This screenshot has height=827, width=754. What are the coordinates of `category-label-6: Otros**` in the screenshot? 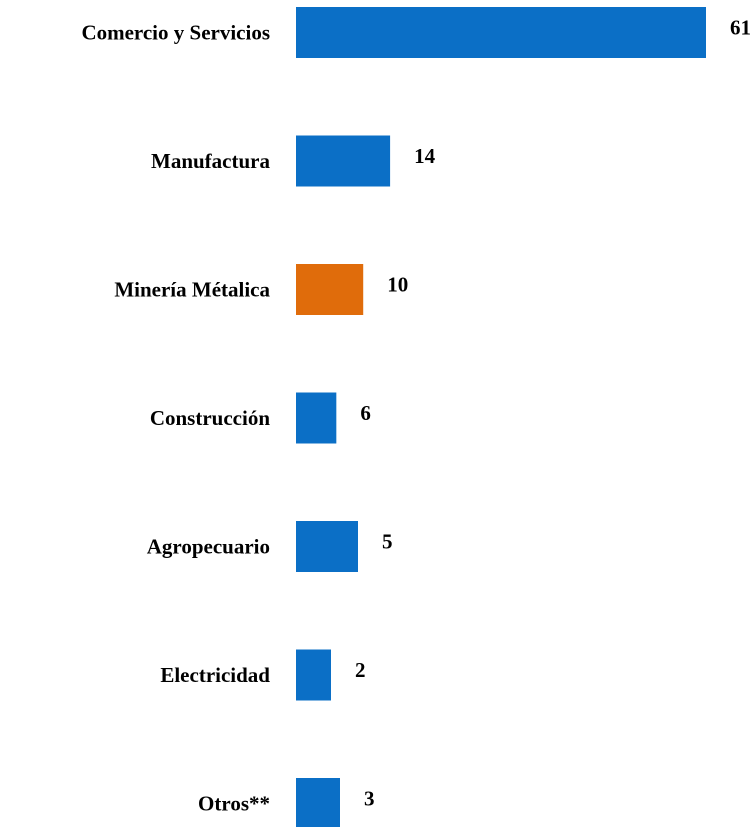 It's located at (234, 804).